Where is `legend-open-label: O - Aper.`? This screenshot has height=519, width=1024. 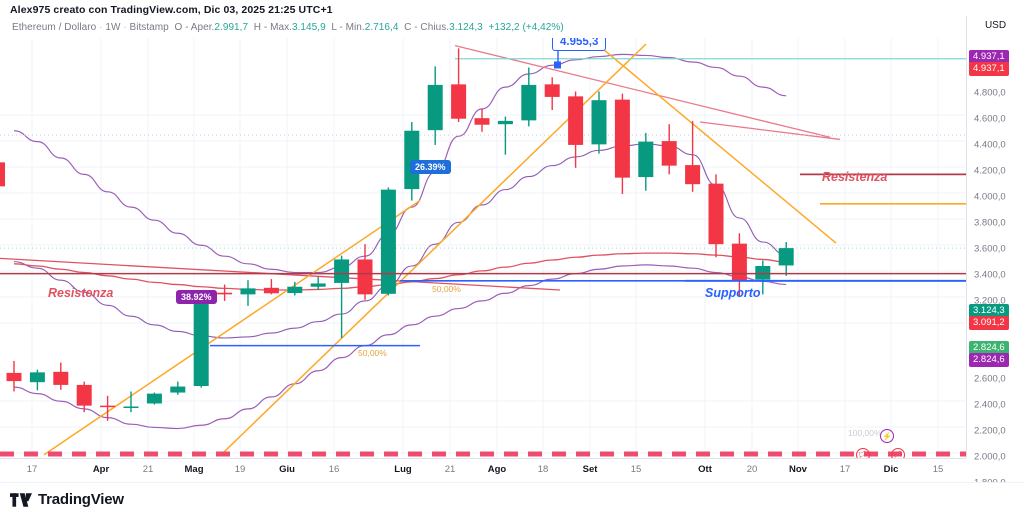 legend-open-label: O - Aper. is located at coordinates (194, 27).